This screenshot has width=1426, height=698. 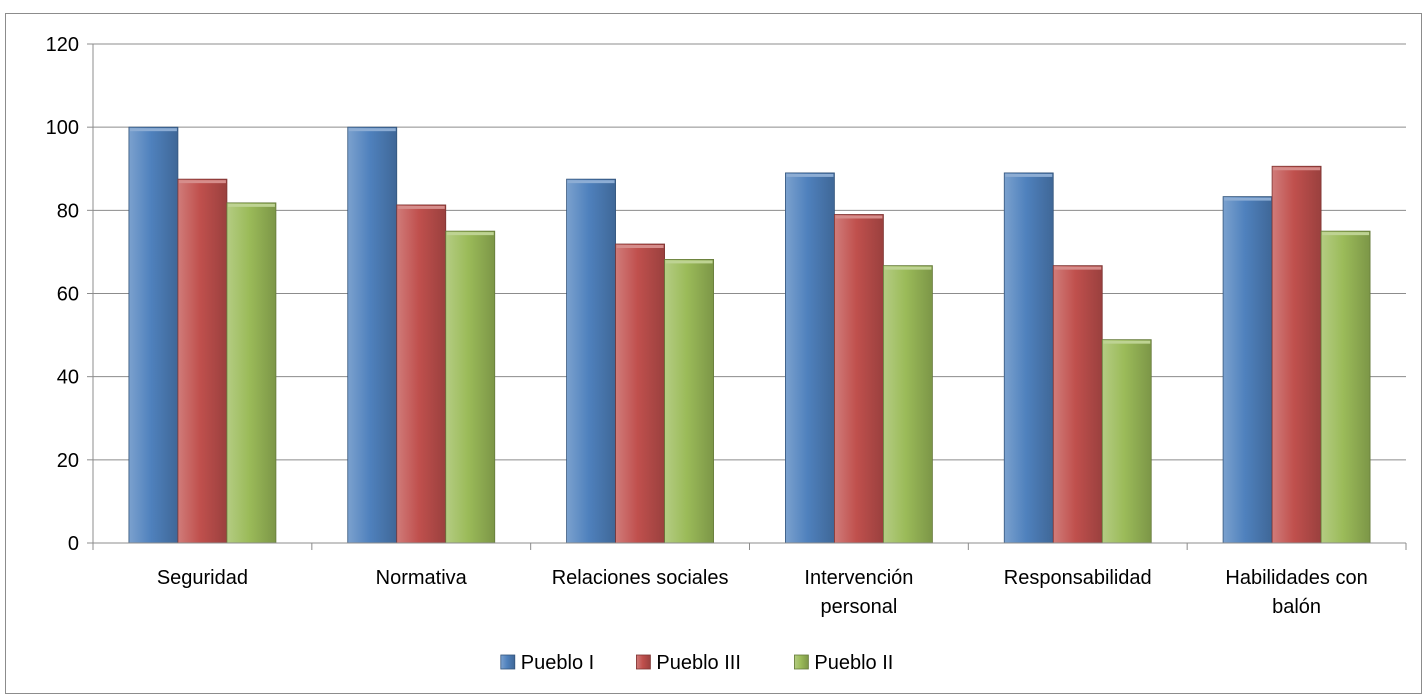 What do you see at coordinates (640, 578) in the screenshot?
I see `category-label: Relaciones sociales` at bounding box center [640, 578].